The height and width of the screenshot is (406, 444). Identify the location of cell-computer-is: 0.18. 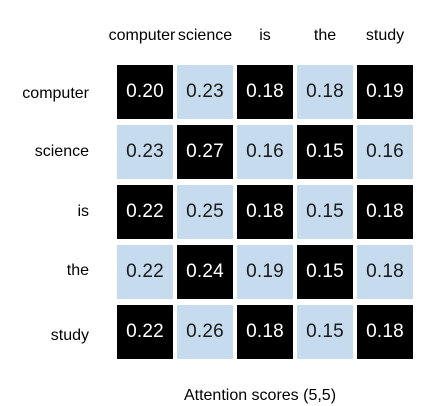
(265, 92).